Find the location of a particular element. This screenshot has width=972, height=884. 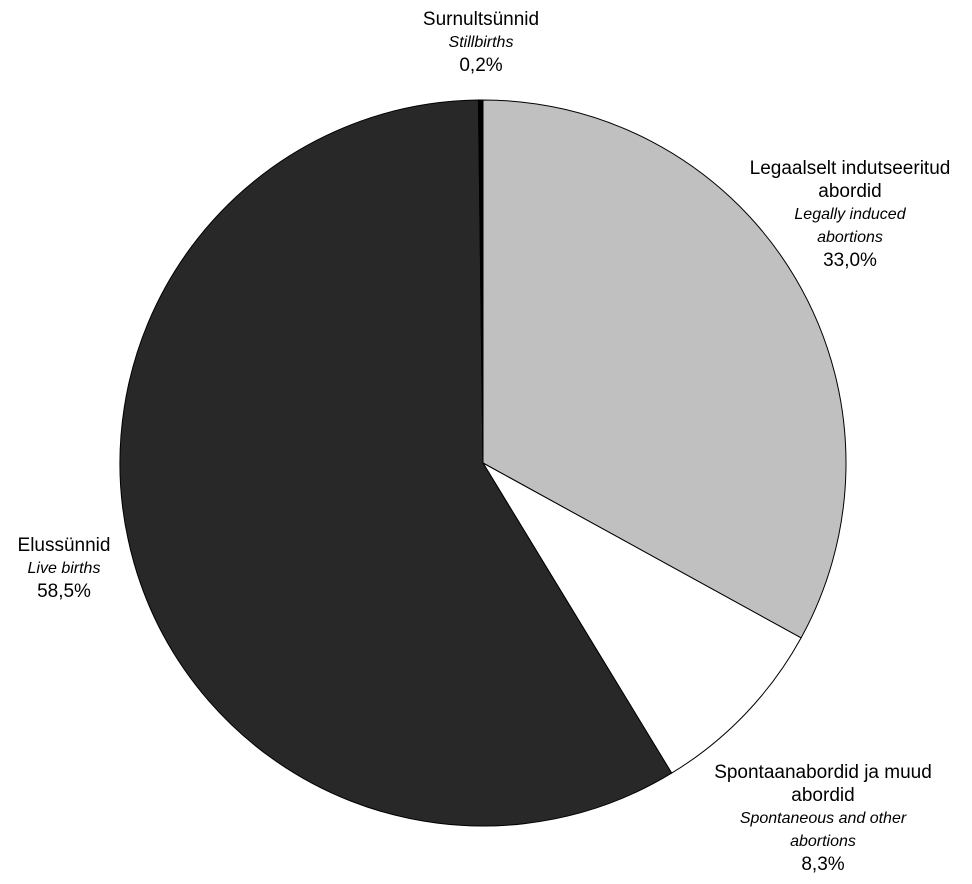

slice-label-stillbirths: Surnultsünnid Stillbirths 0,2% is located at coordinates (481, 42).